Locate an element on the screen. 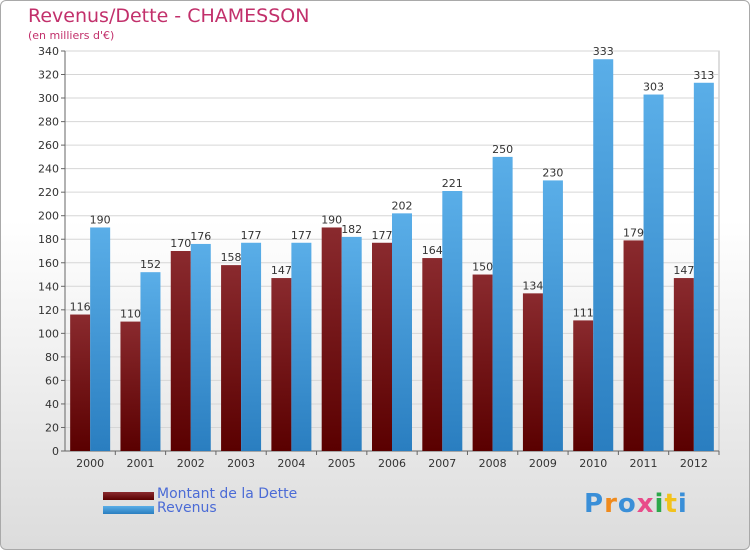 The width and height of the screenshot is (750, 550). y-tick-label: 120 is located at coordinates (48, 310).